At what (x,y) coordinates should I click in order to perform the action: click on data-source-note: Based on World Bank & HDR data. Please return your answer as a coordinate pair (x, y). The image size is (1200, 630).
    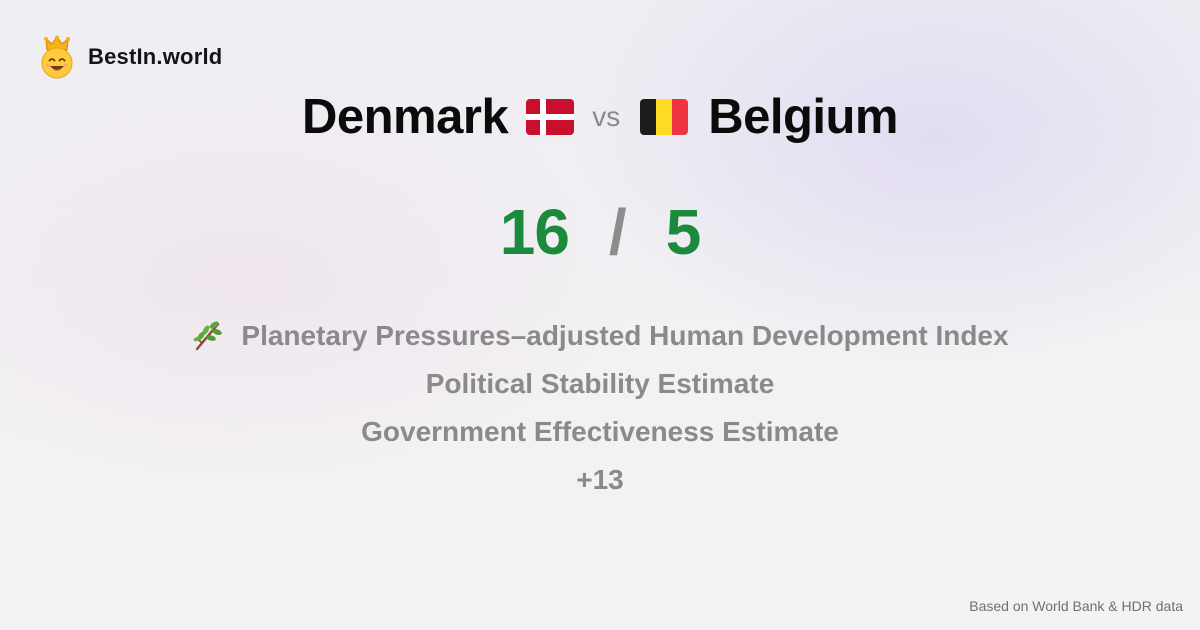
    Looking at the image, I should click on (1076, 606).